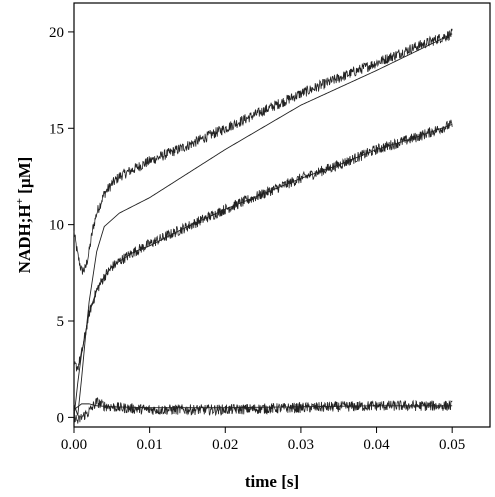  Describe the element at coordinates (301, 445) in the screenshot. I see `x-tick-label: 0.03` at that location.